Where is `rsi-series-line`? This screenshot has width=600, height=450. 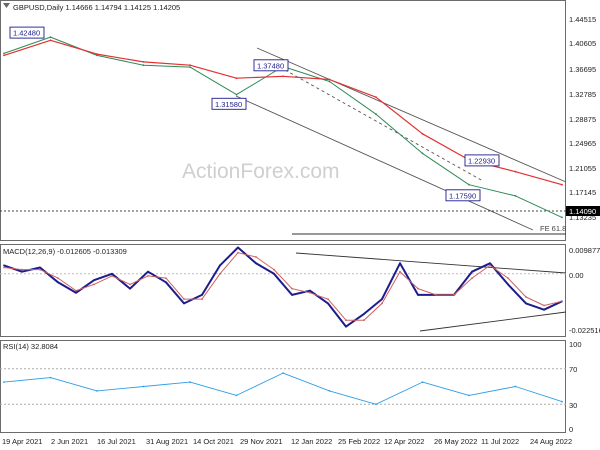 rsi-series-line is located at coordinates (283, 388).